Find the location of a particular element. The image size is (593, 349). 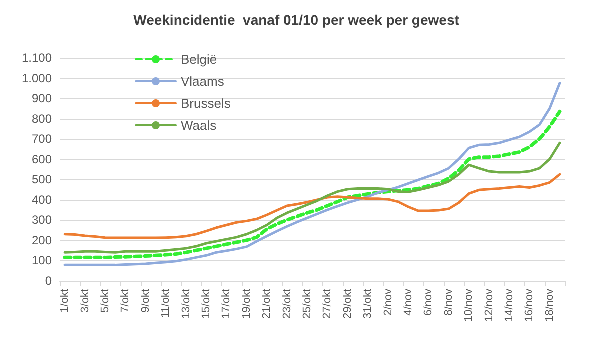

y-tick-label: 200 is located at coordinates (42, 240).